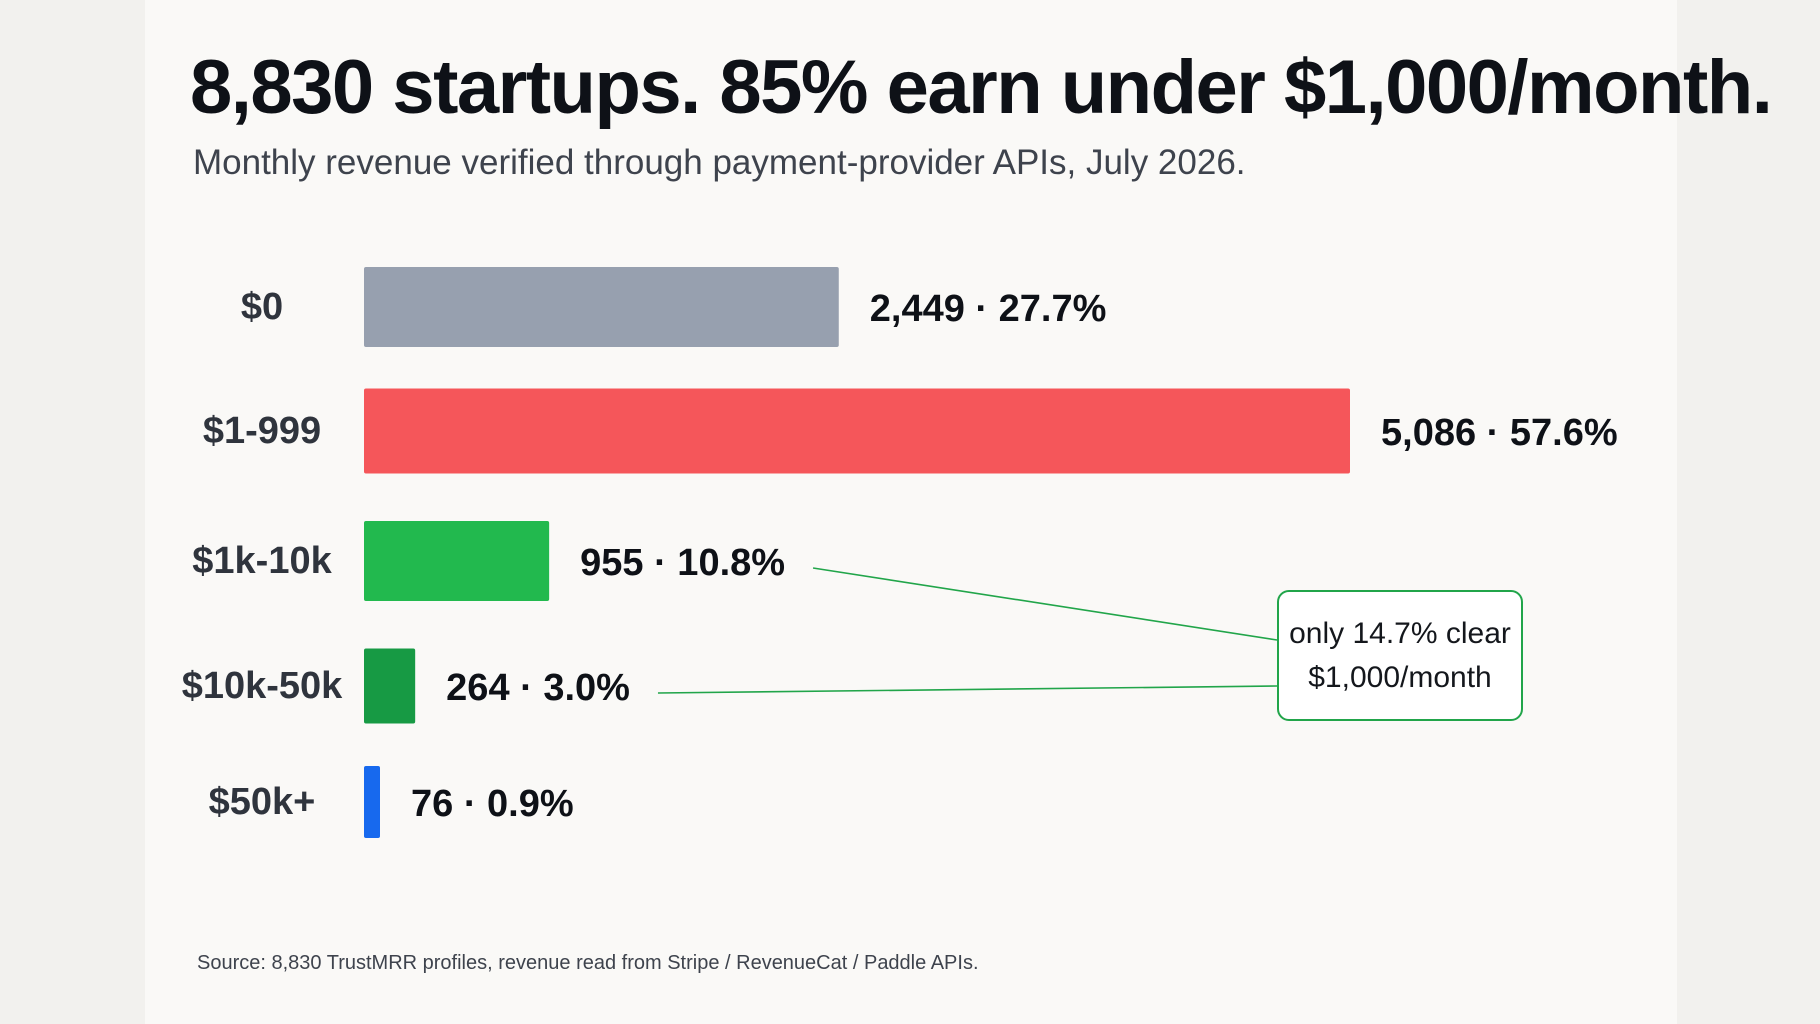  I want to click on category-label-3: $10k-50k, so click(262, 686).